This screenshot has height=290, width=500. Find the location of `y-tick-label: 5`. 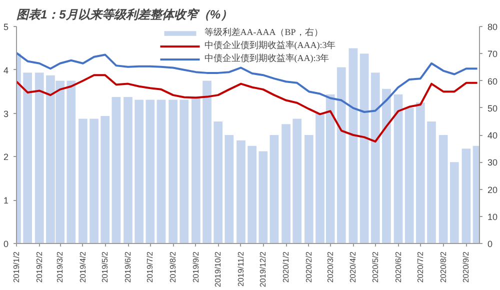

y-tick-label: 5 is located at coordinates (6, 27).